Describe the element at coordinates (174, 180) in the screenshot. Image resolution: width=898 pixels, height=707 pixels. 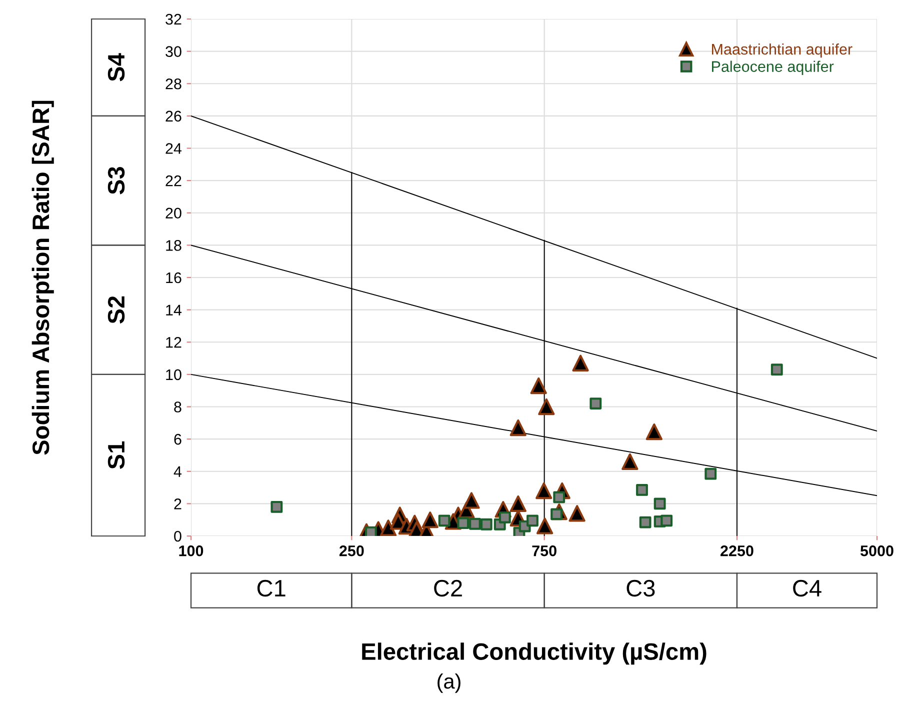
I see `y-tick-label: 22` at that location.